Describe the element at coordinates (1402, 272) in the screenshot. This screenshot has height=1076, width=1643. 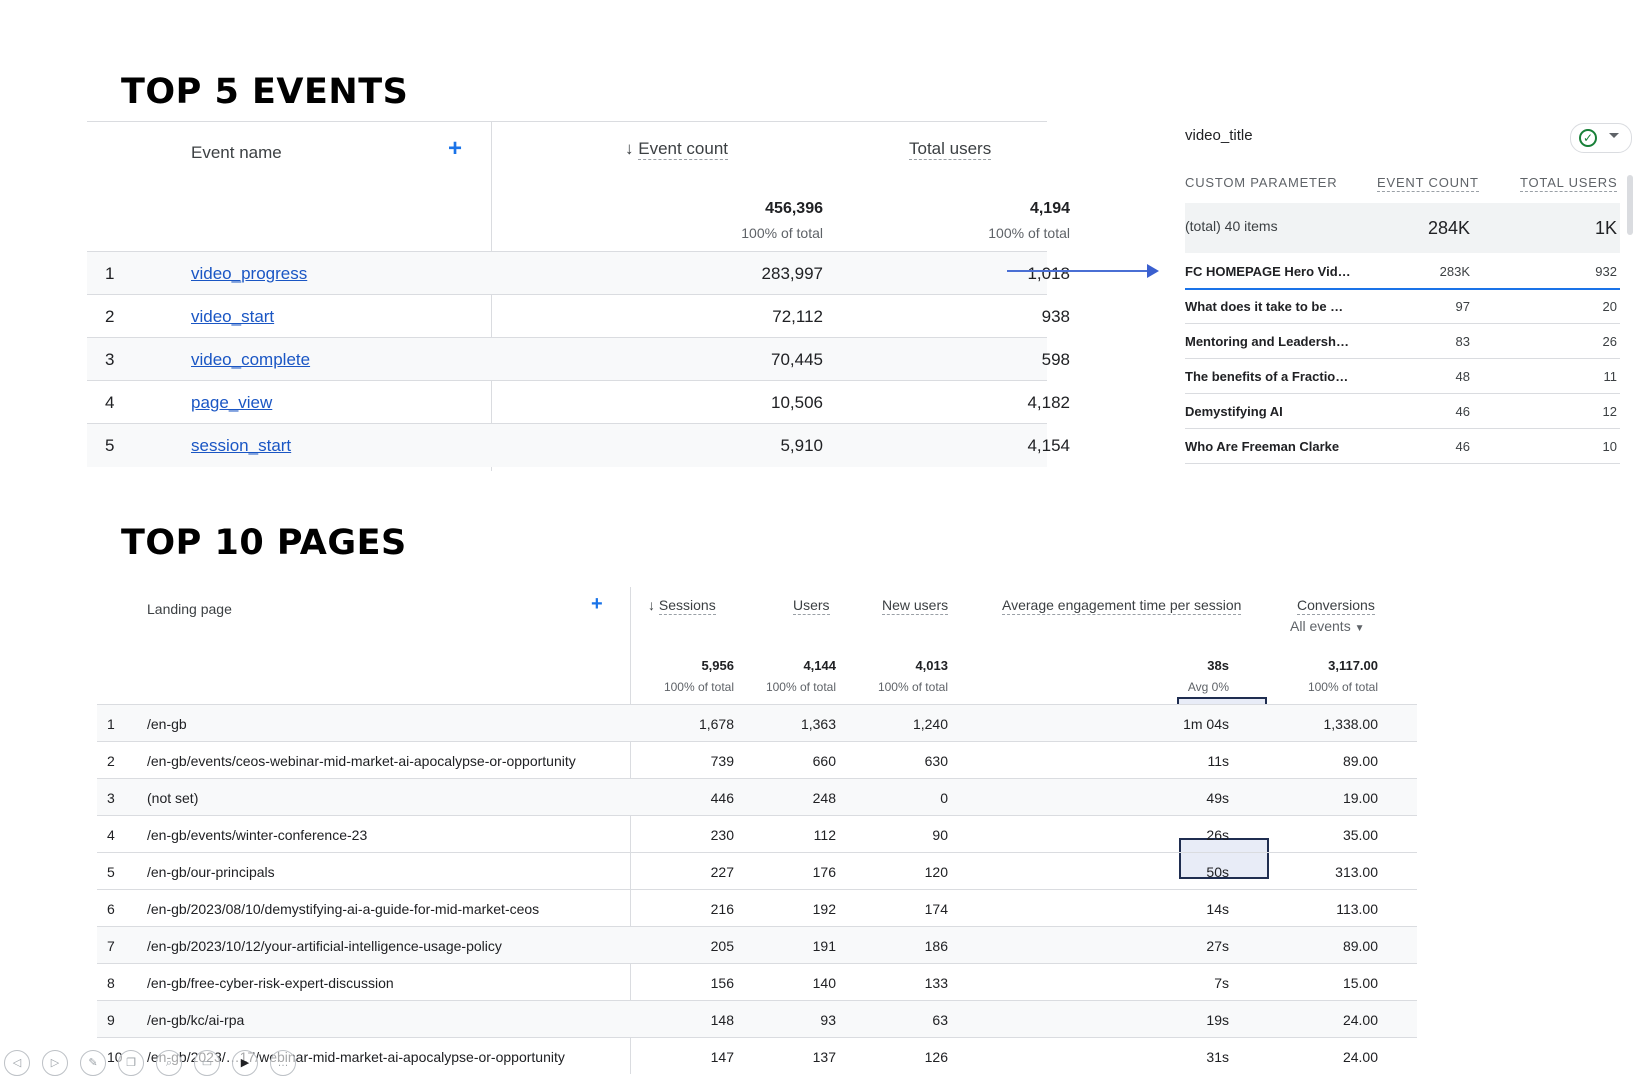
I see `video-row: FC HOMEPAGE Hero Vid… 283K 932` at that location.